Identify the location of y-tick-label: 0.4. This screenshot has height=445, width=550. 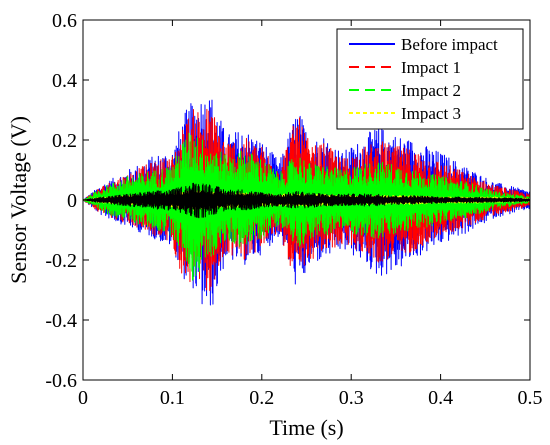
(64, 81).